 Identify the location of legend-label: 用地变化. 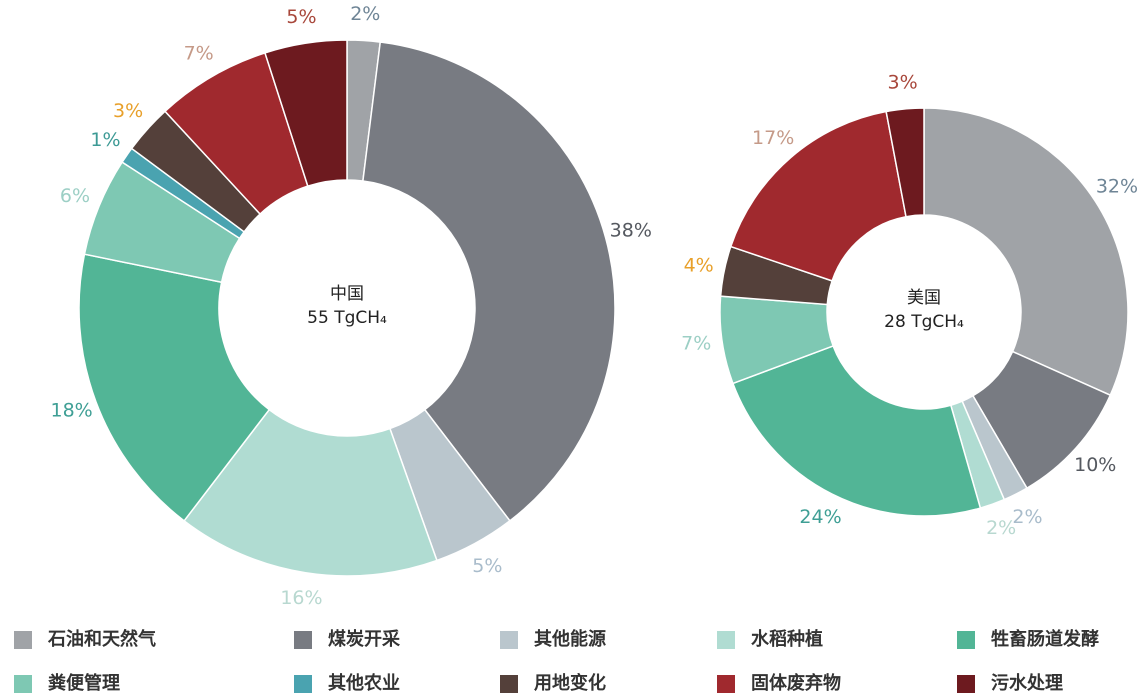
(570, 683).